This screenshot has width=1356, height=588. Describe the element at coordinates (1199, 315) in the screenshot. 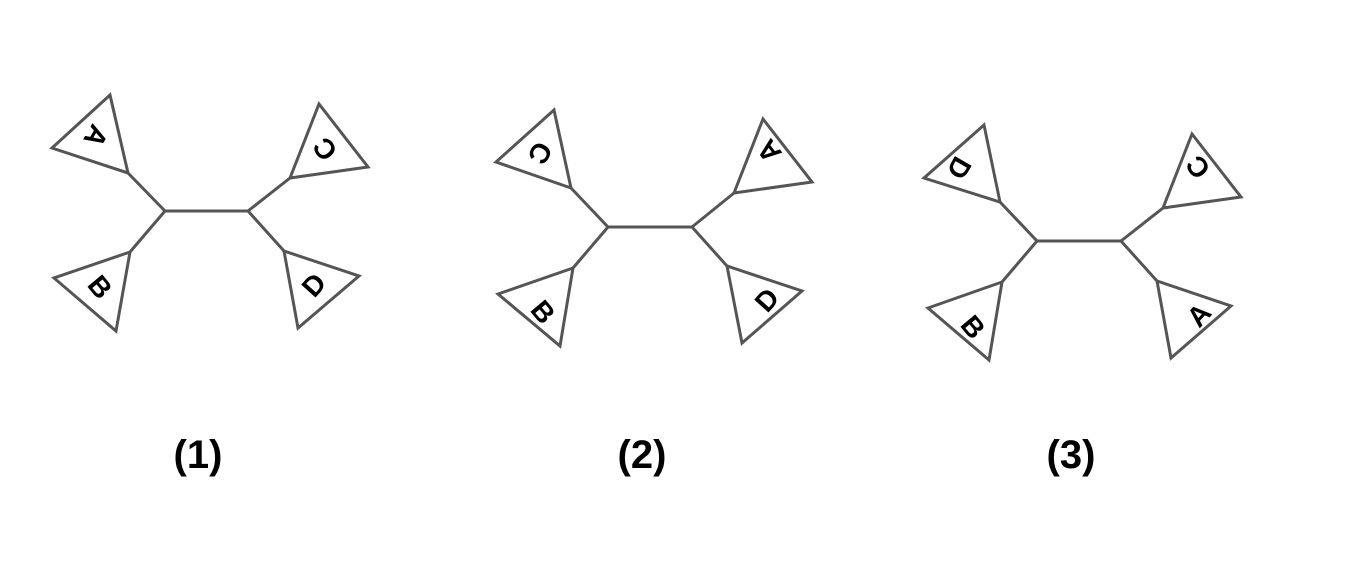

I see `leaf-label-lower-right: A` at that location.